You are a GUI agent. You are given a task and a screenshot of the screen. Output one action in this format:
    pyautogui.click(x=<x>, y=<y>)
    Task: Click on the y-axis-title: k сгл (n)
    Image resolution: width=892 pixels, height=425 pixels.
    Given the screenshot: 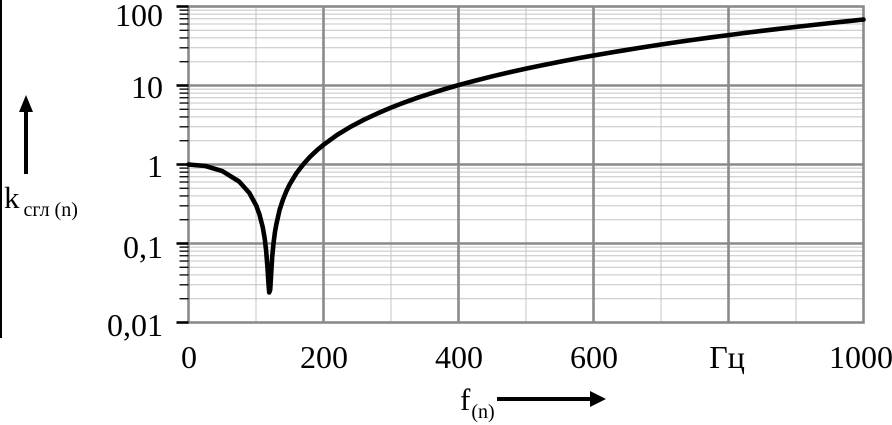 What is the action you would take?
    pyautogui.click(x=41, y=204)
    